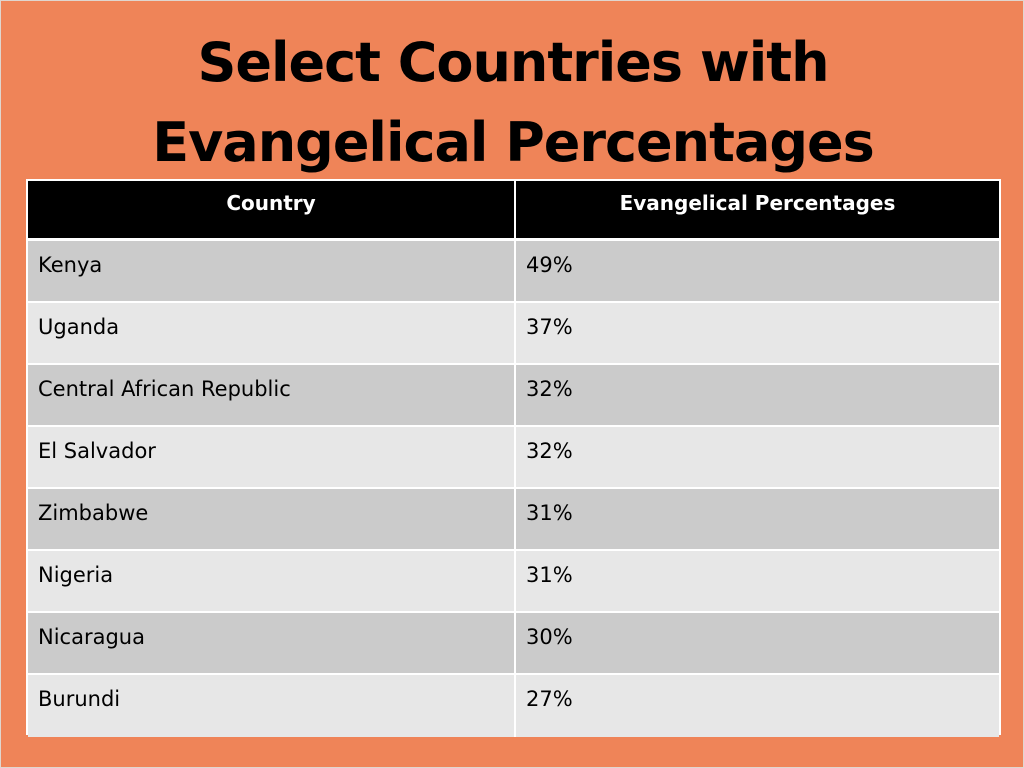 This screenshot has height=768, width=1024. What do you see at coordinates (756, 334) in the screenshot?
I see `table-cell-percentage: 37%` at bounding box center [756, 334].